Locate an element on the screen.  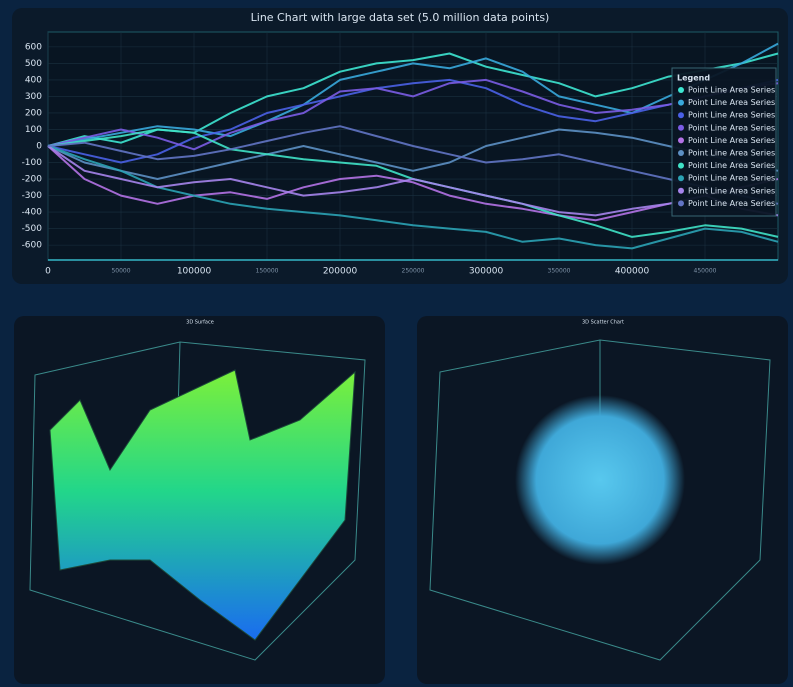
x-tick-label: 0 is located at coordinates (48, 272).